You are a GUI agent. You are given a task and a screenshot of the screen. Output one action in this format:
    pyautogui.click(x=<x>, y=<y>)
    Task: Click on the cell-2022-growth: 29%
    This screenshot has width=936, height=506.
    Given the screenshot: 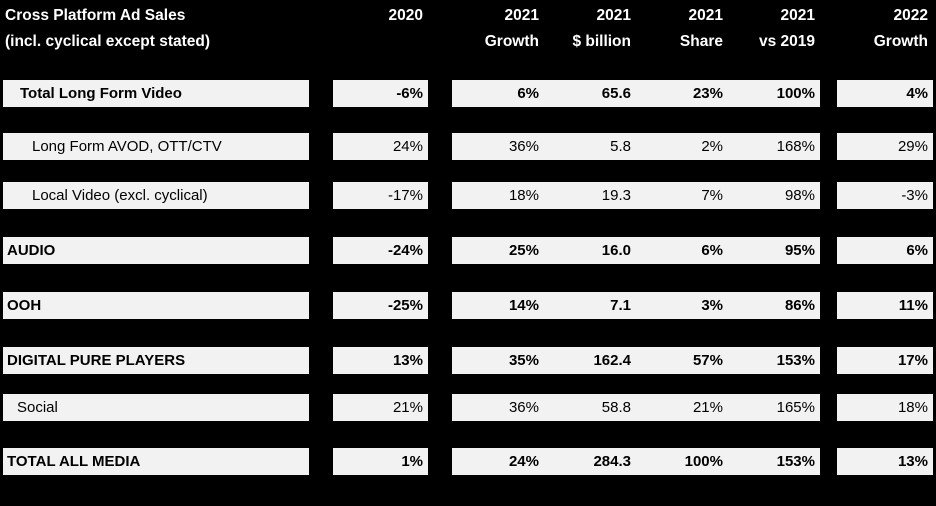 What is the action you would take?
    pyautogui.click(x=885, y=146)
    